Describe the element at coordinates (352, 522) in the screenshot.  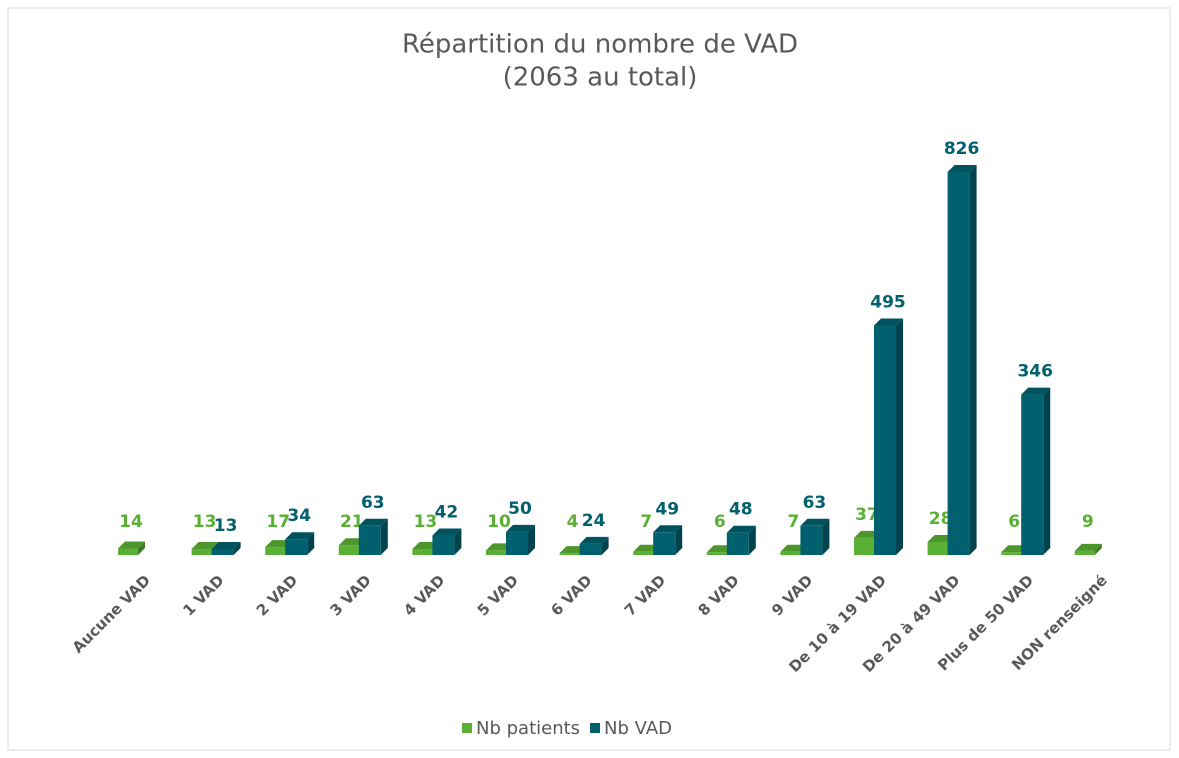
I see `data-label: 21` at that location.